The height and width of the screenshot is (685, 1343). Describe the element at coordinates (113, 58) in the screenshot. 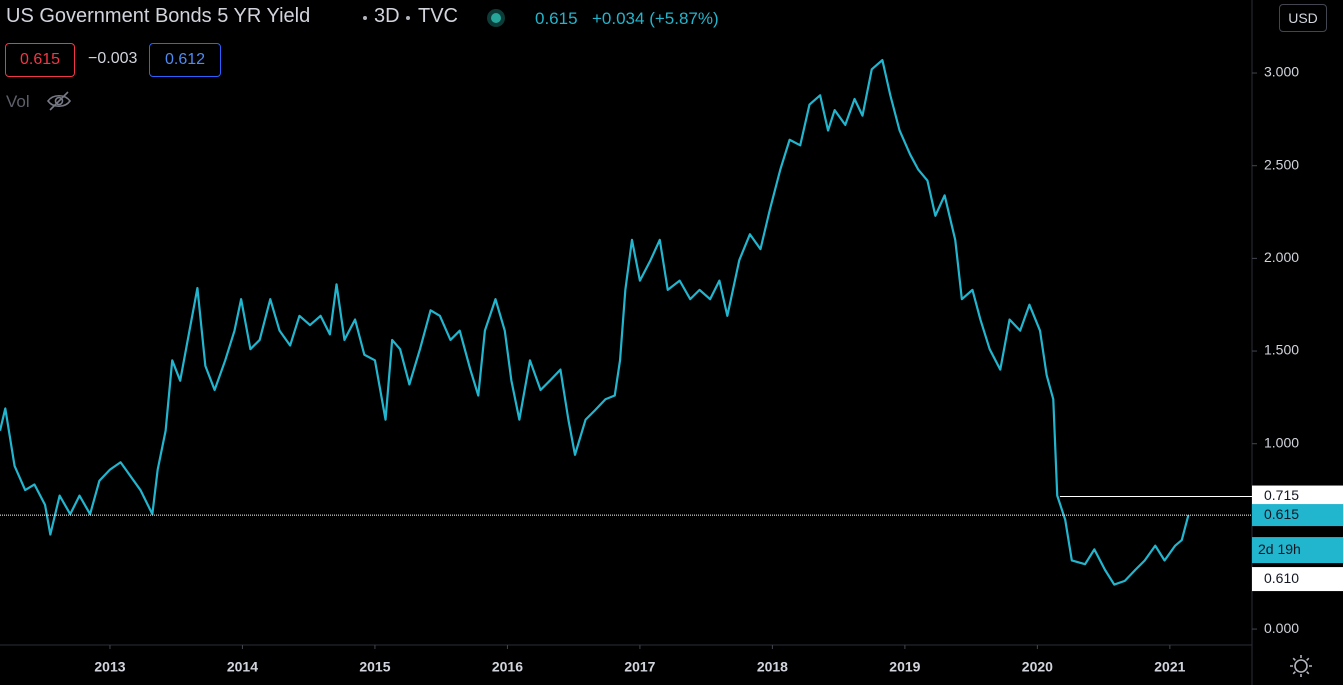

I see `diff-value: −0.003` at that location.